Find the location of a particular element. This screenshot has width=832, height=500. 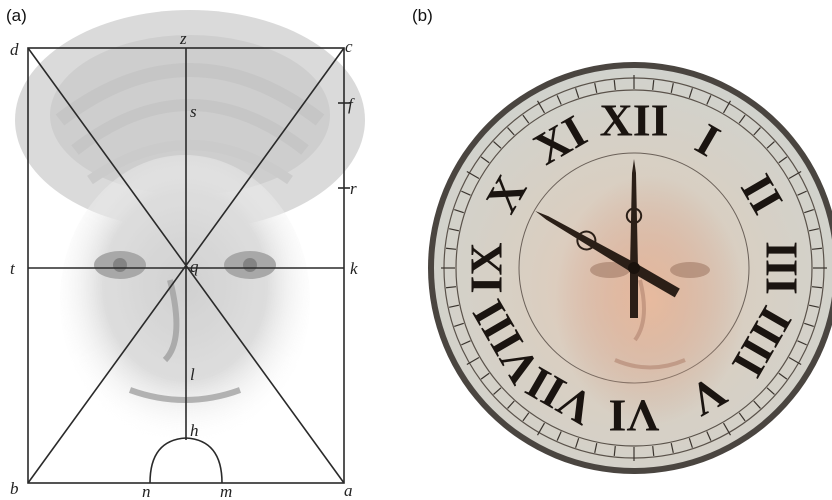

point-label-f: f is located at coordinates (351, 104).